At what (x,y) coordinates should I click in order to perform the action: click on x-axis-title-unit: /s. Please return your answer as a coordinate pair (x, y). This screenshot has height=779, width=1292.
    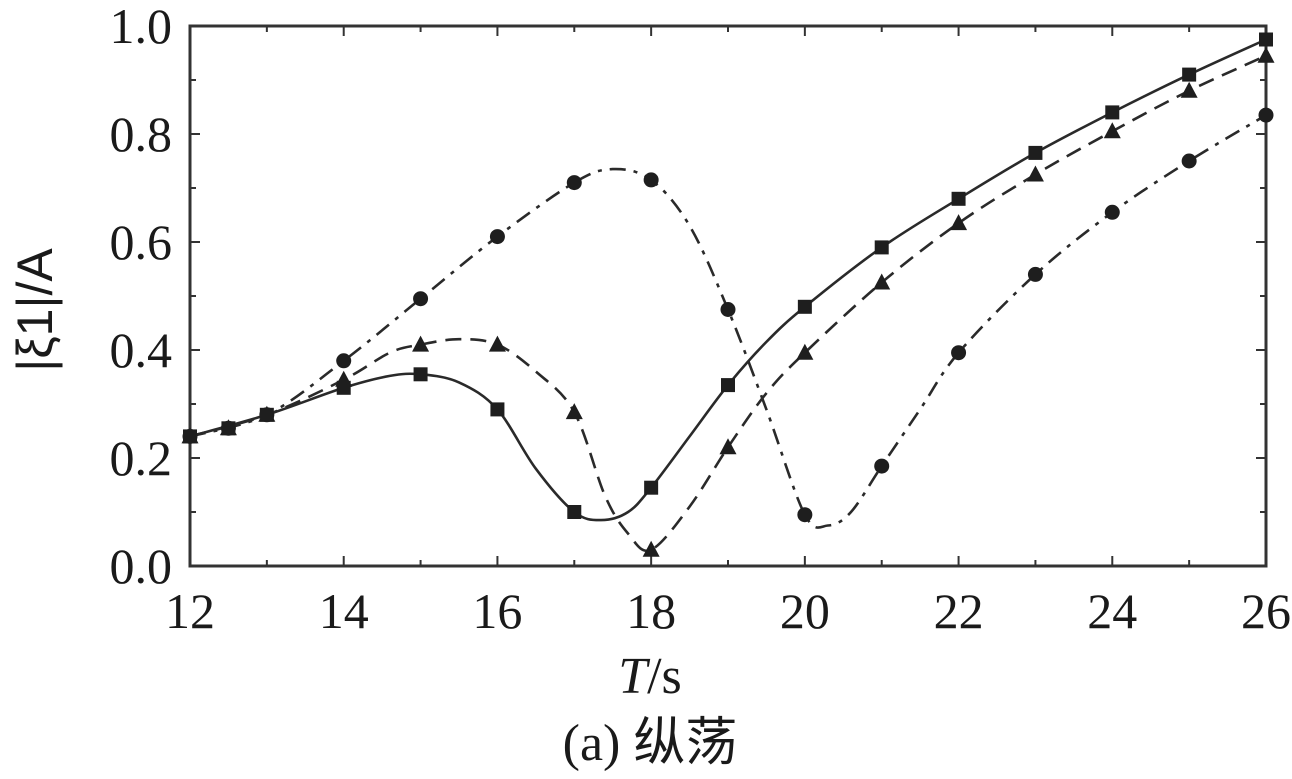
    Looking at the image, I should click on (664, 676).